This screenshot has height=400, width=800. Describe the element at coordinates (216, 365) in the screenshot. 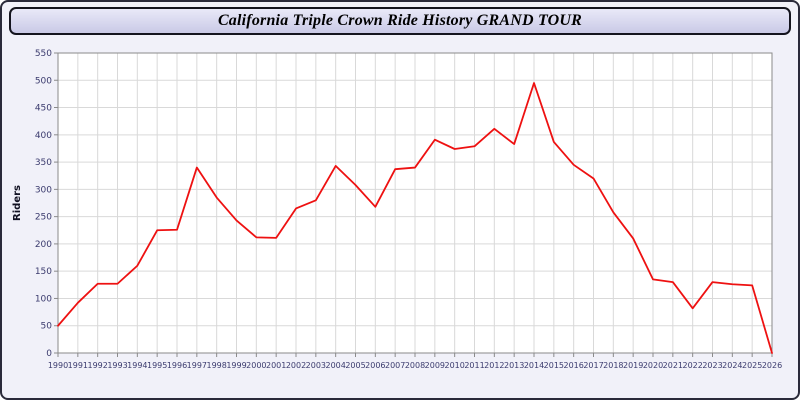

I see `svg-text: 1998` at that location.